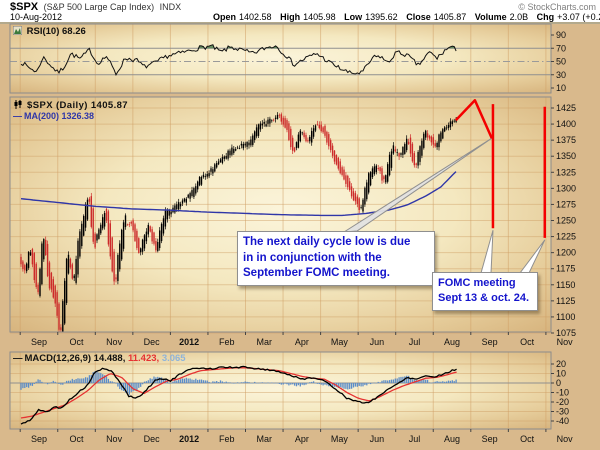  I want to click on svg-text: -40, so click(562, 421).